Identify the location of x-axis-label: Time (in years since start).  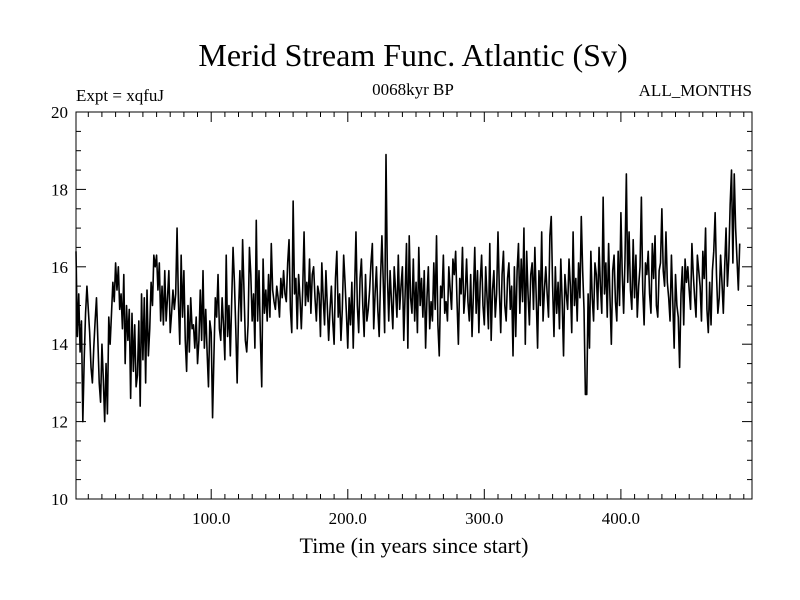
(414, 545).